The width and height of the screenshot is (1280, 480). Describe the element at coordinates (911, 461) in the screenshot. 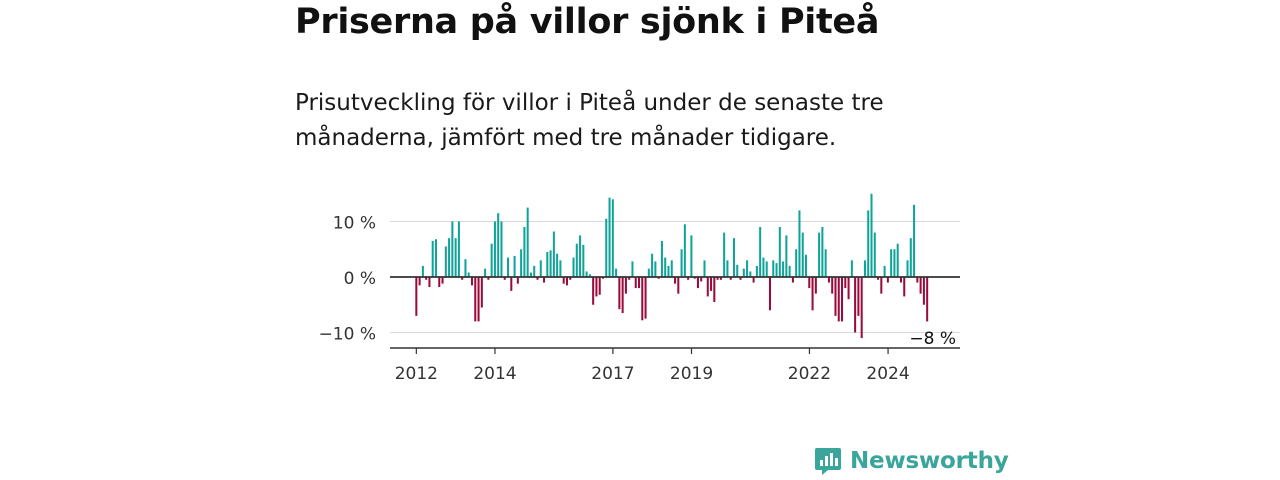

I see `brand-logo: Newsworthy` at that location.